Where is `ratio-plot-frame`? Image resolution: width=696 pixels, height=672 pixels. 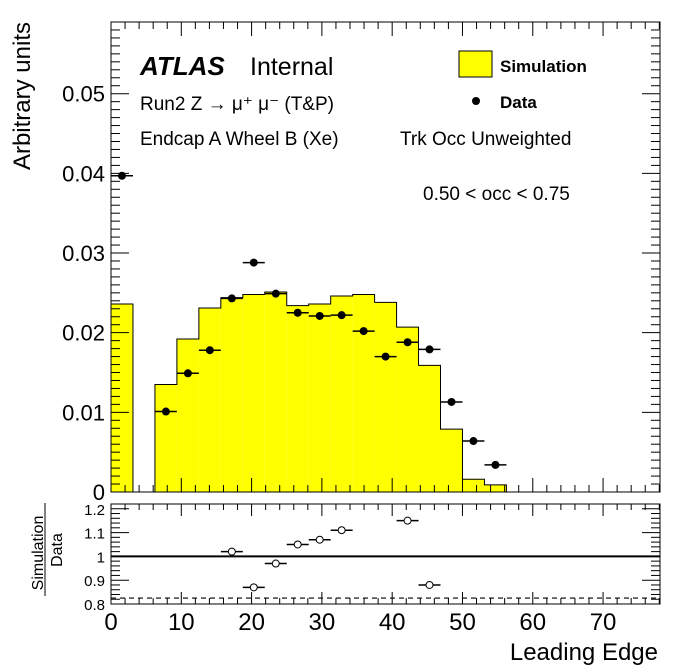 ratio-plot-frame is located at coordinates (385, 554).